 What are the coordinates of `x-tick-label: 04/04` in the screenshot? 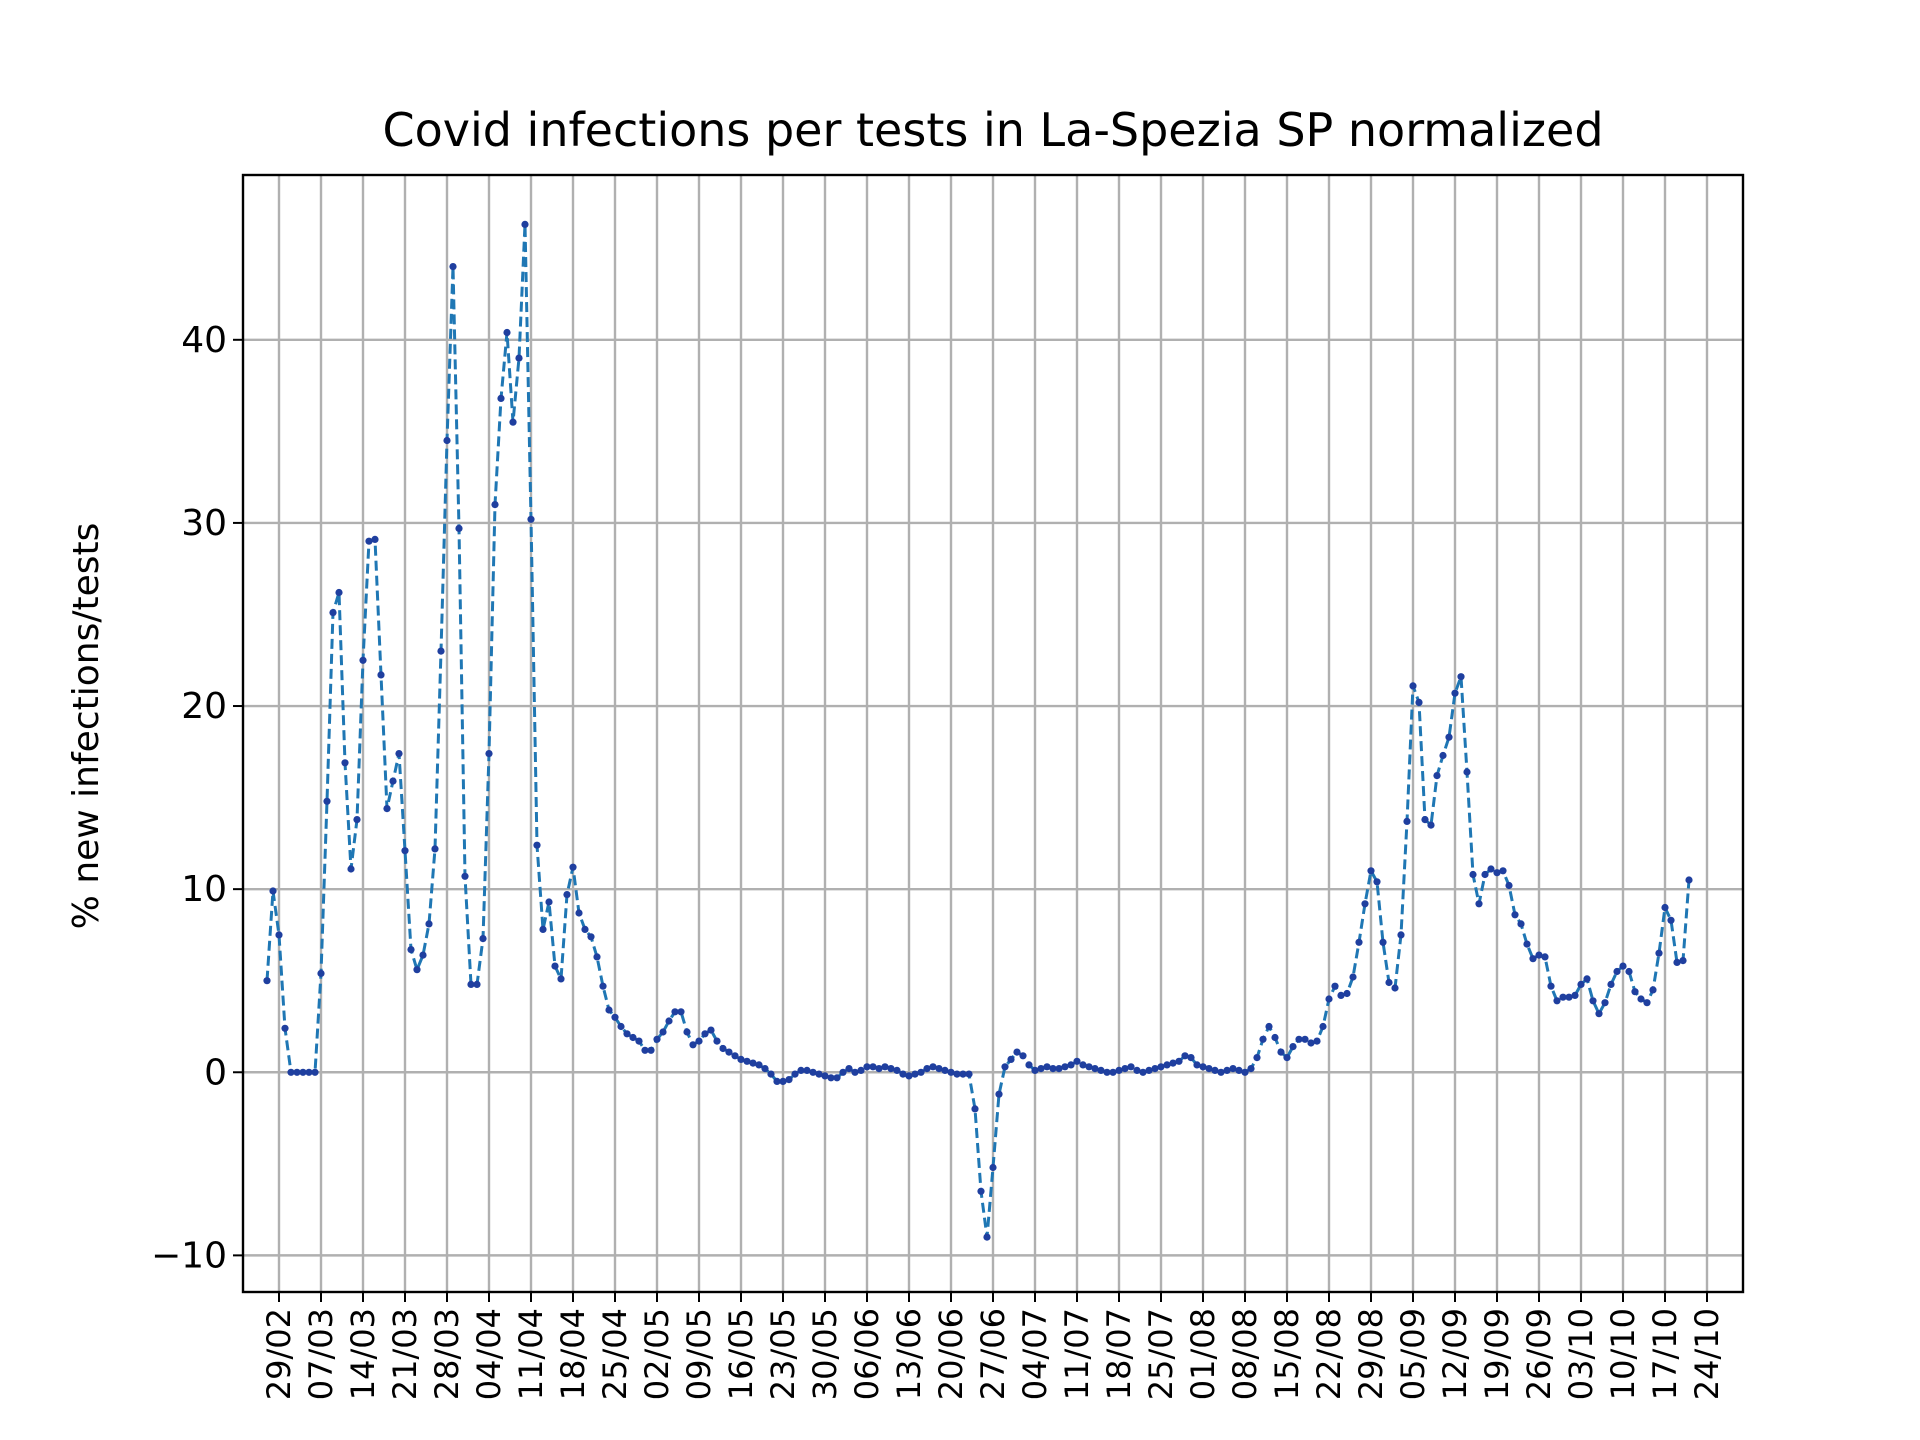 It's located at (489, 1354).